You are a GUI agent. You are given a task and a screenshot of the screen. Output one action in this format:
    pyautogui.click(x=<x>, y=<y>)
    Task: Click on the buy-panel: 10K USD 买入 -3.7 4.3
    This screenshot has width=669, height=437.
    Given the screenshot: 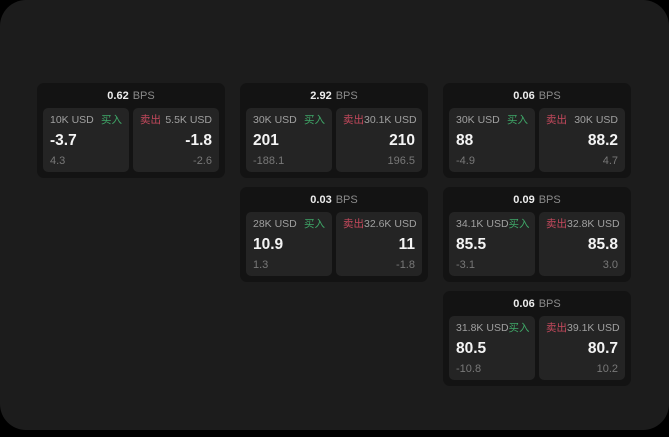 What is the action you would take?
    pyautogui.click(x=86, y=140)
    